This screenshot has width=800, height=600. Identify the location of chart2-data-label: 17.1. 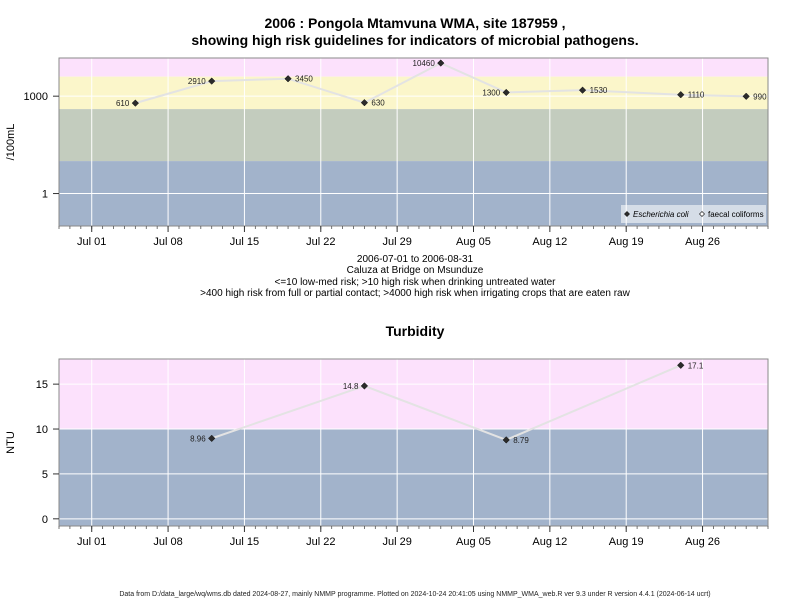
(696, 365).